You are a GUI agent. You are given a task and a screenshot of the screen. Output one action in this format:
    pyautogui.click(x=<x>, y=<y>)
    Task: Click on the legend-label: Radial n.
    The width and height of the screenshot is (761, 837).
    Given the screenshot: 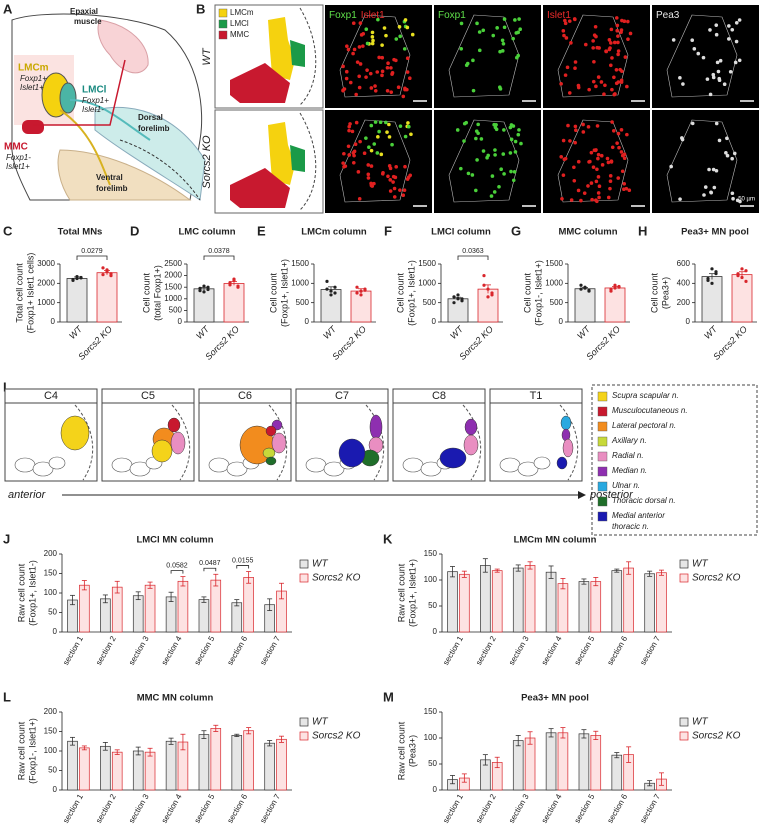 What is the action you would take?
    pyautogui.click(x=628, y=455)
    